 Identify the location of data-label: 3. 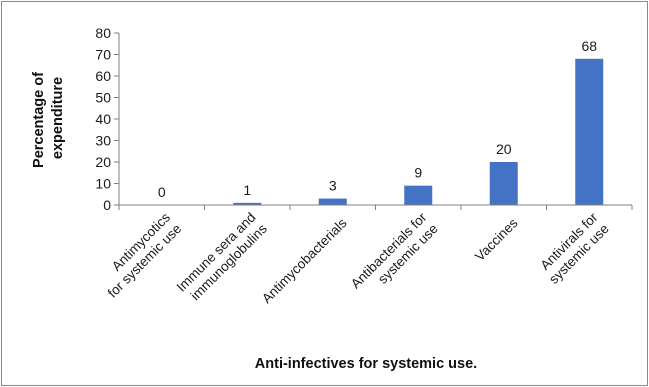
(333, 186).